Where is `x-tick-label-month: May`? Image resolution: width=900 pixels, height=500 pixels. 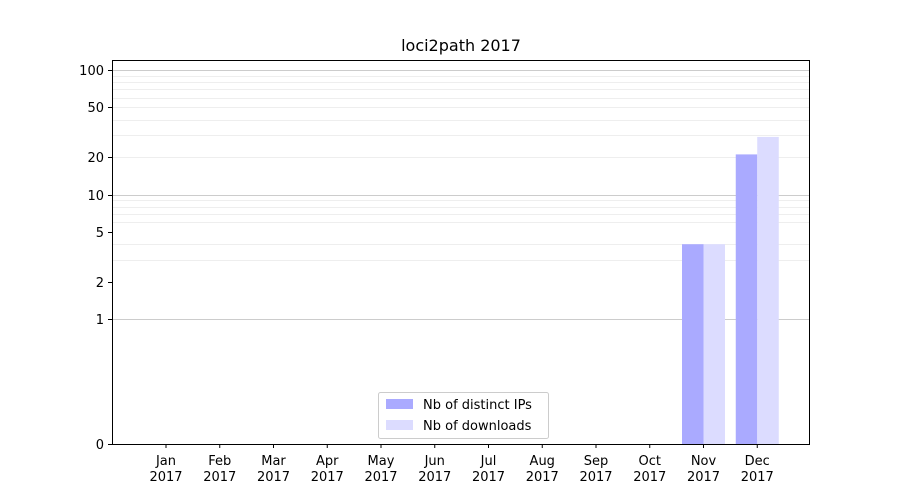 x-tick-label-month: May is located at coordinates (381, 461).